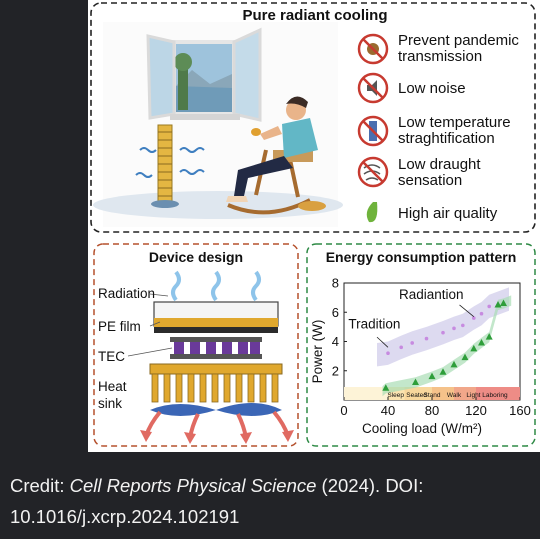 Image resolution: width=540 pixels, height=539 pixels. What do you see at coordinates (335, 341) in the screenshot?
I see `y-tick-label: 4` at bounding box center [335, 341].